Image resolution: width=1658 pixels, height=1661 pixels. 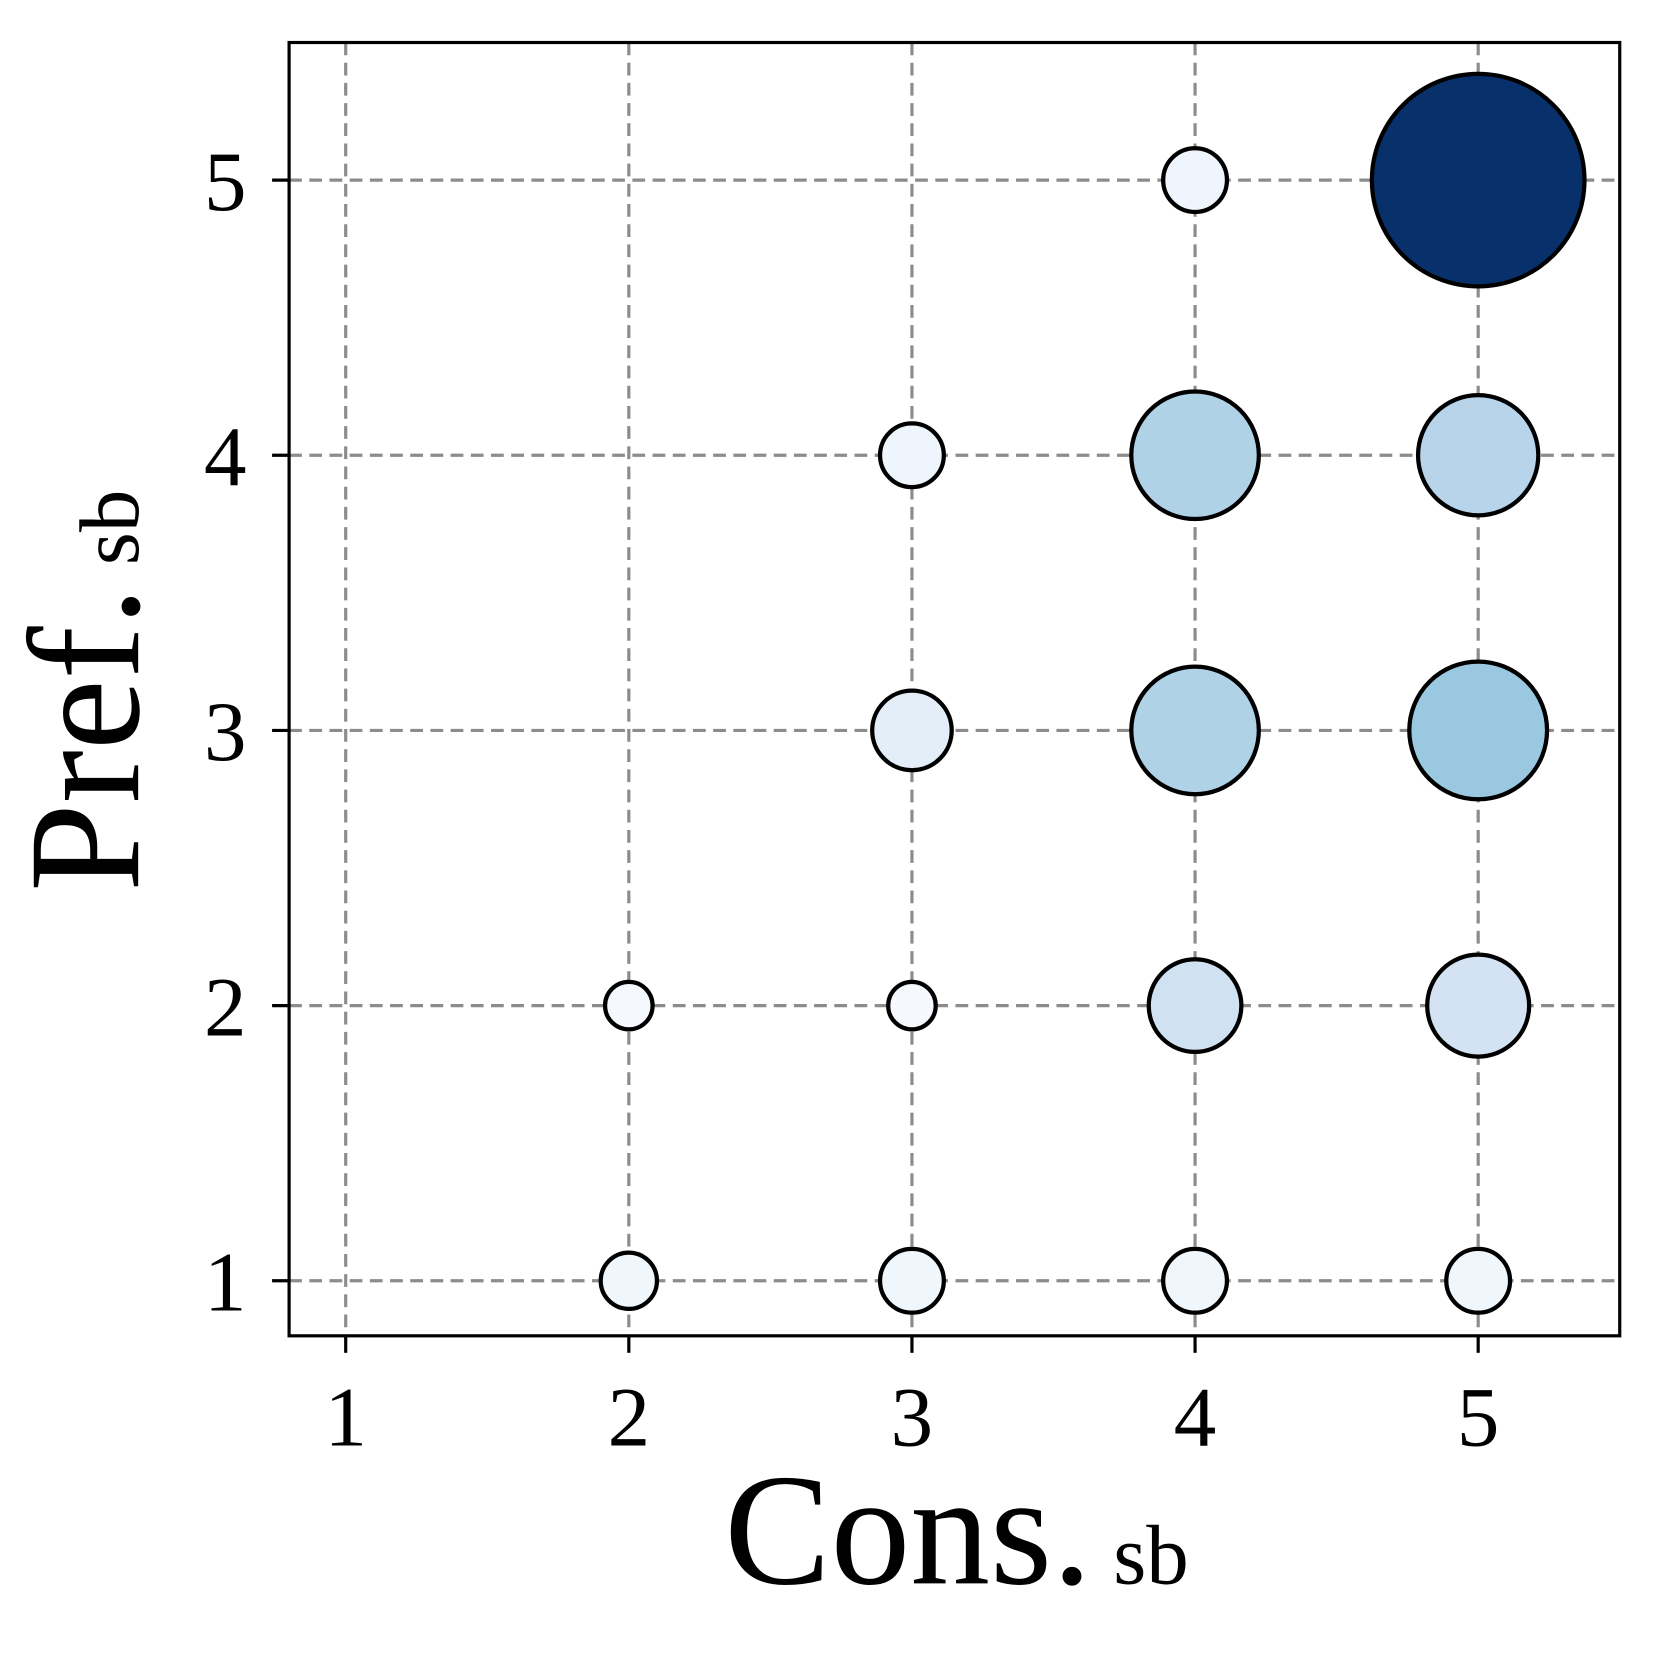 What do you see at coordinates (629, 1417) in the screenshot?
I see `x-tick-label: 2` at bounding box center [629, 1417].